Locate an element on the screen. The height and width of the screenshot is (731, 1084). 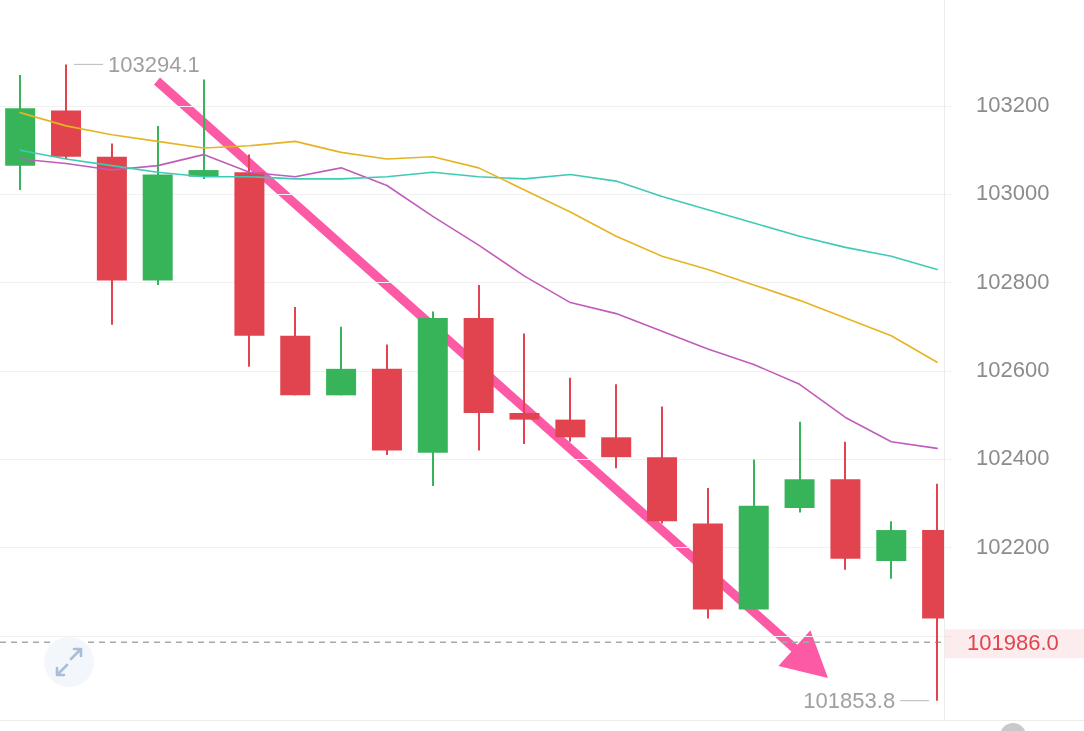
ref-line-label: 101986.0 is located at coordinates (1013, 643).